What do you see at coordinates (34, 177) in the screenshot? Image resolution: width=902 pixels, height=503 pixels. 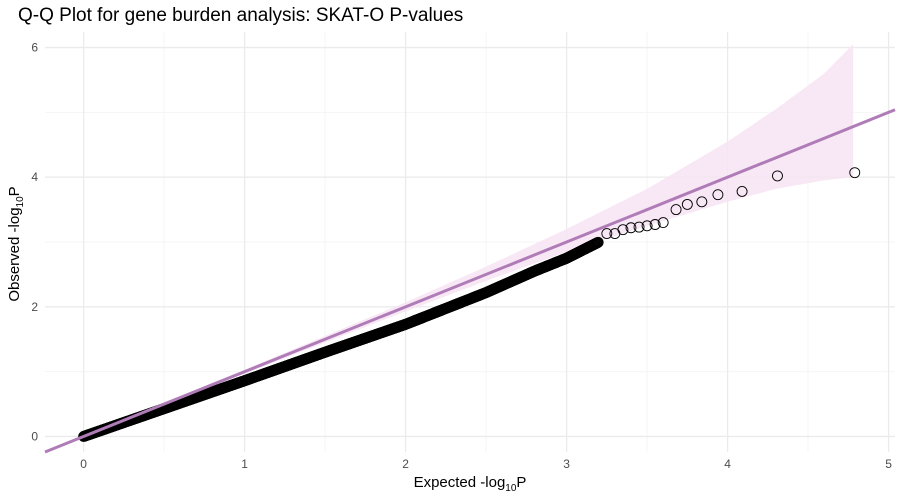 I see `y-tick-label: 4` at bounding box center [34, 177].